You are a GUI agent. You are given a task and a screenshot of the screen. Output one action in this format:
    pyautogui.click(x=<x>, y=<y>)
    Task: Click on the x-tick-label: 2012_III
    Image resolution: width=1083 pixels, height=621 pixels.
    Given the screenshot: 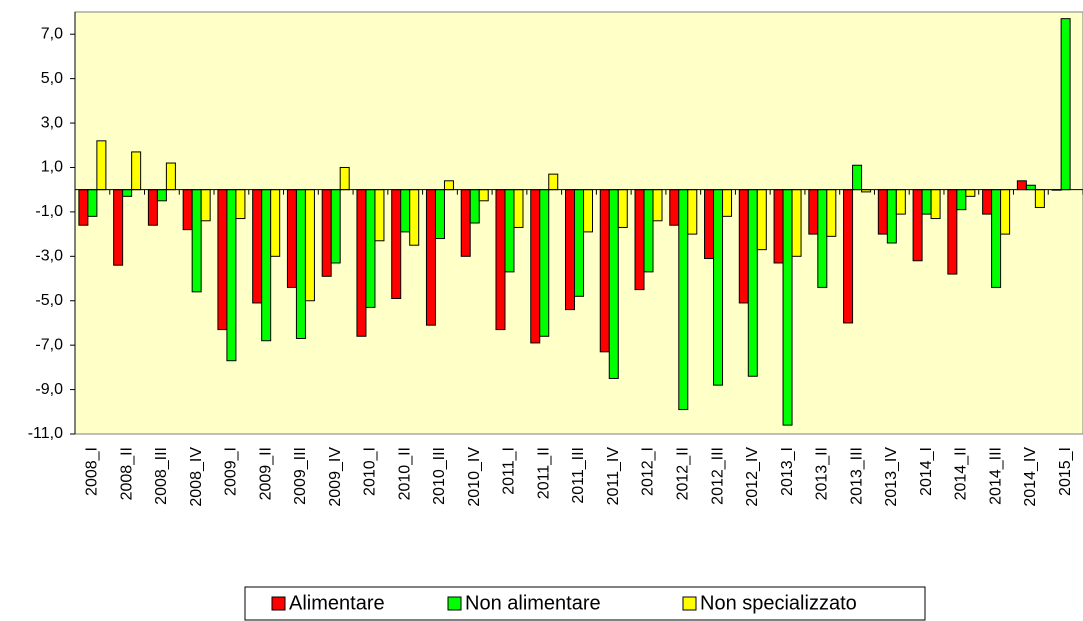 What is the action you would take?
    pyautogui.click(x=717, y=476)
    